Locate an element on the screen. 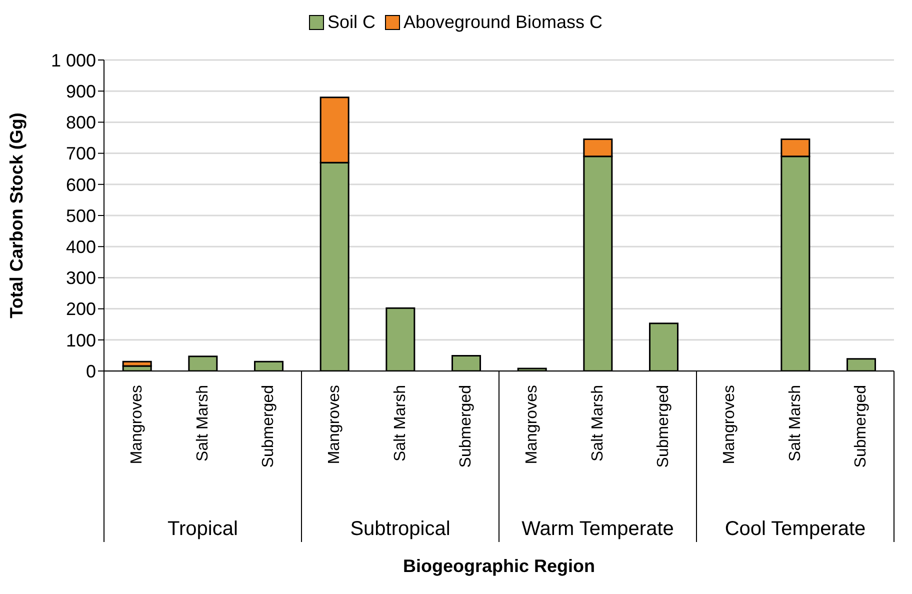 The height and width of the screenshot is (594, 912). y-tick-label: 600 is located at coordinates (81, 184).